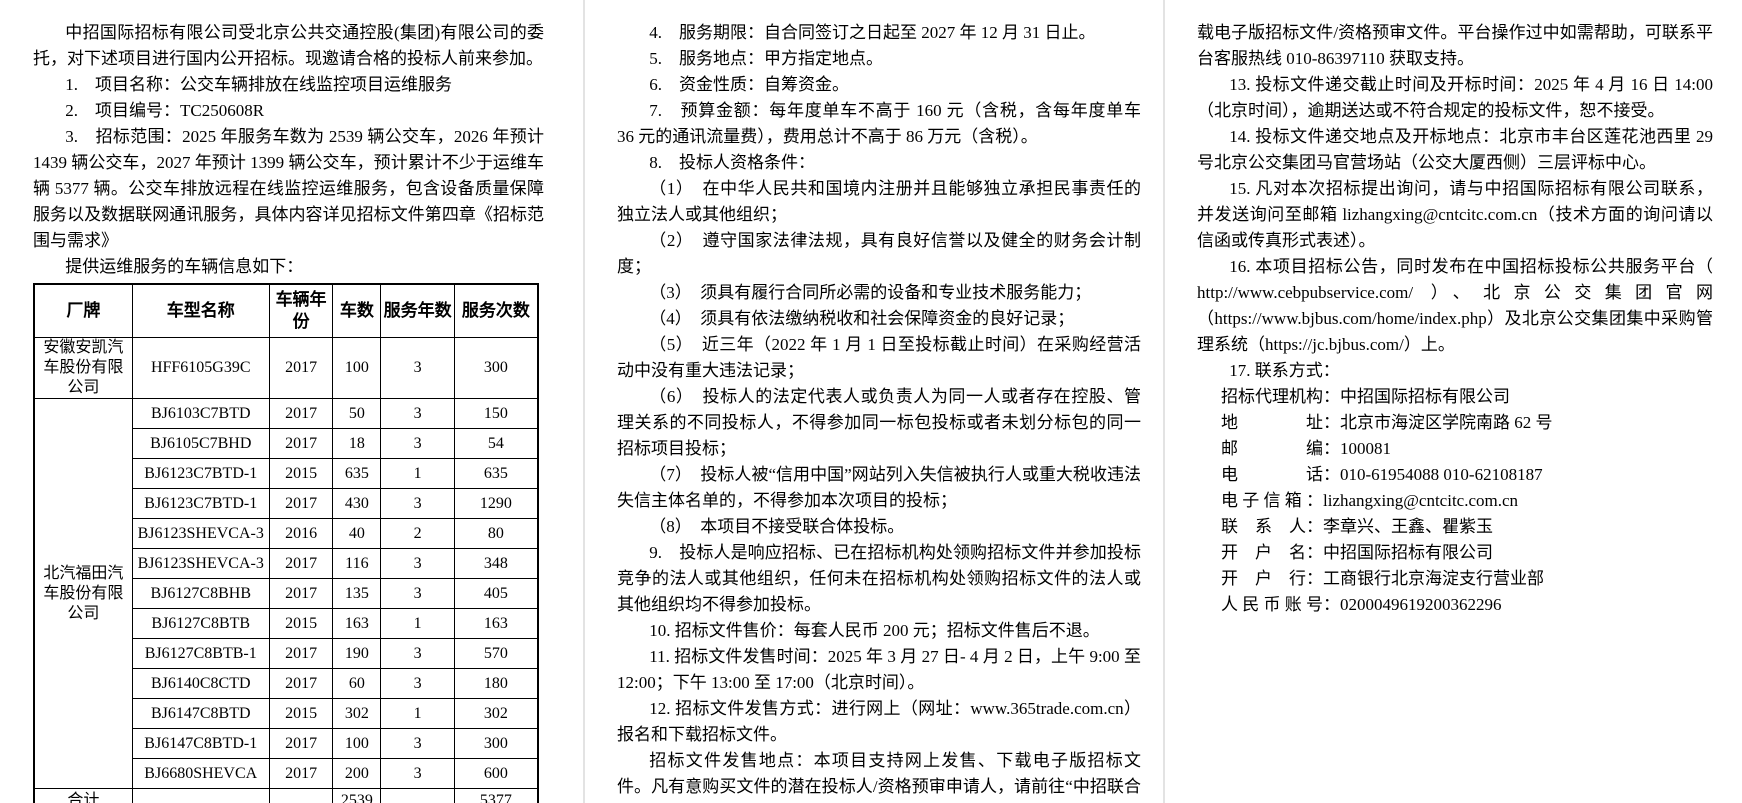 The image size is (1742, 803). What do you see at coordinates (1387, 422) in the screenshot?
I see `contact-address: 地 址：北京市海淀区学院南路 62 号` at bounding box center [1387, 422].